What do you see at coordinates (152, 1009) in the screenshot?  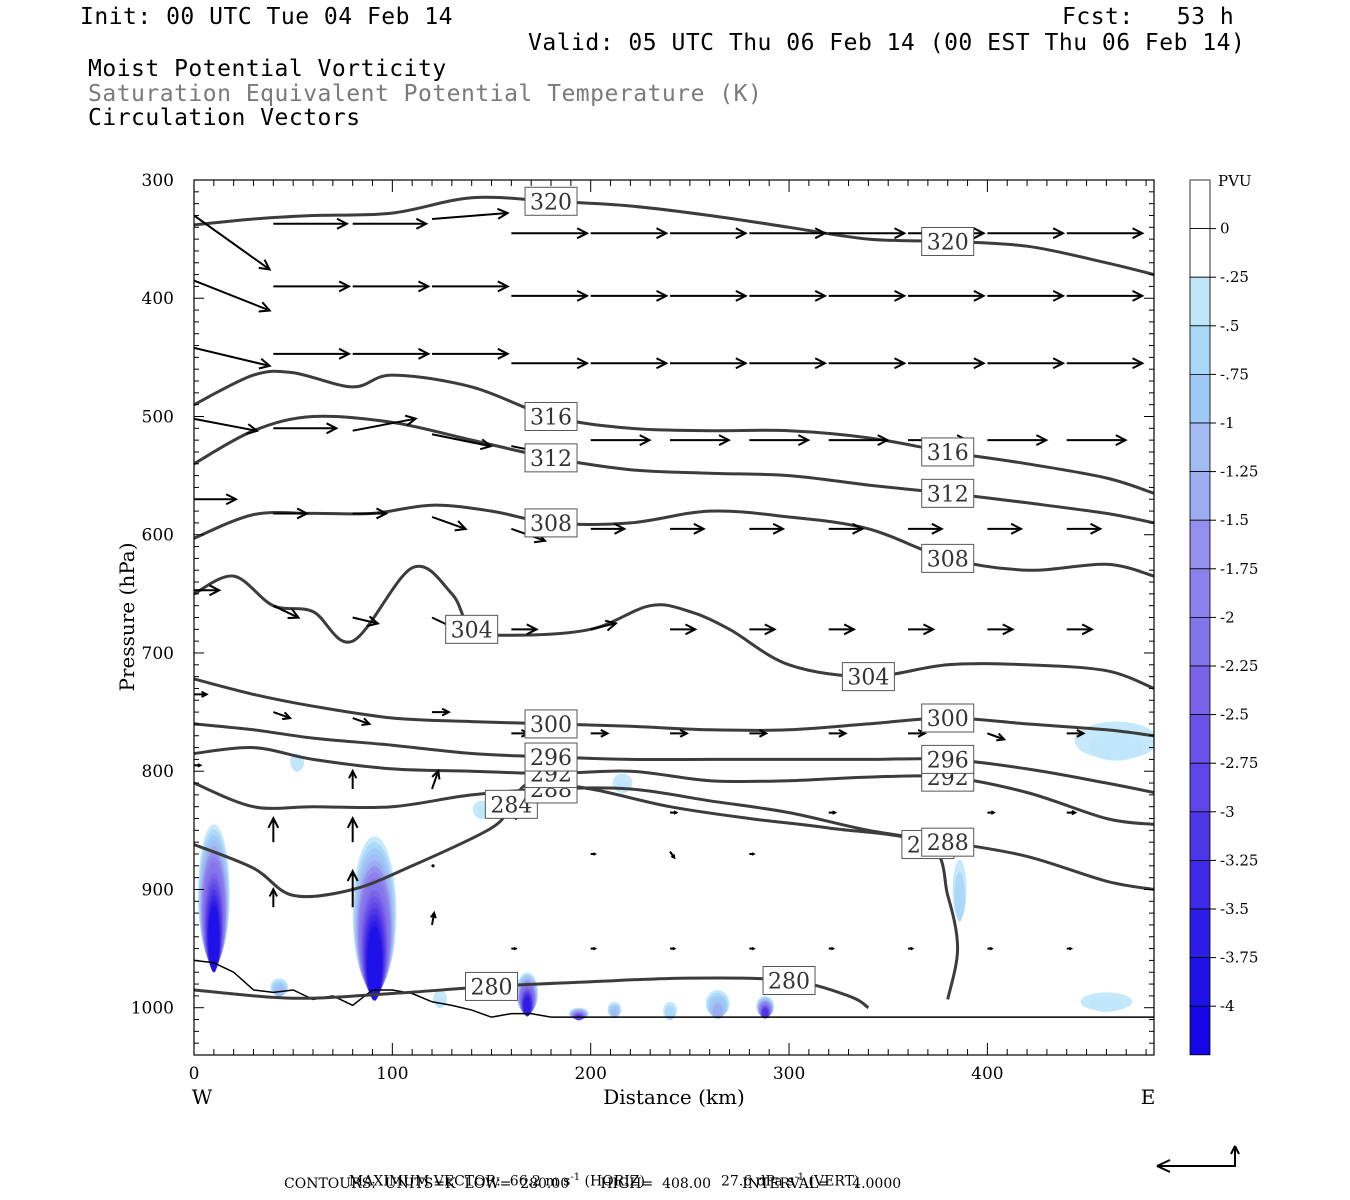 I see `y-tick-label: 1000` at bounding box center [152, 1009].